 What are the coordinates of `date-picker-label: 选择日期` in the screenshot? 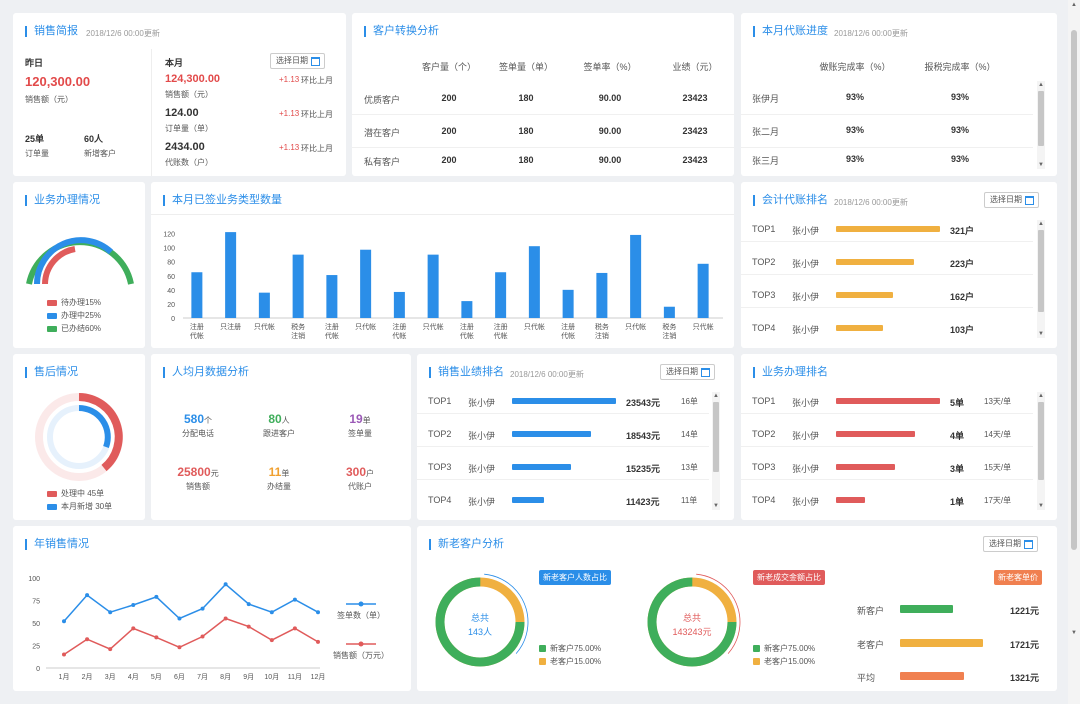 It's located at (682, 371).